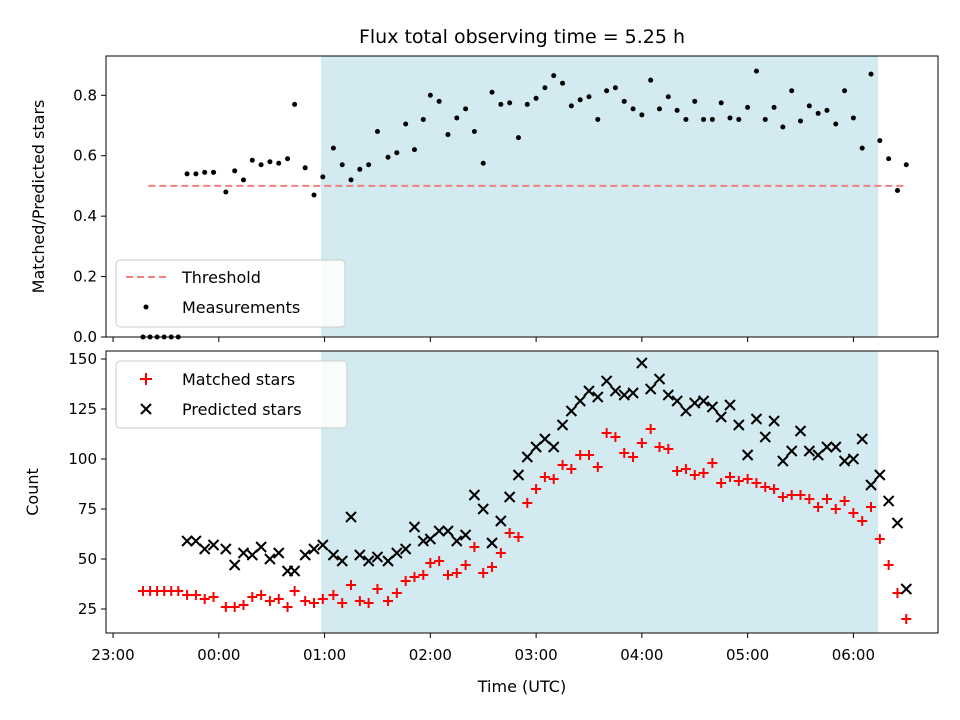 Image resolution: width=960 pixels, height=720 pixels. Describe the element at coordinates (38, 197) in the screenshot. I see `ratio-y-axis-label: Matched/Predicted stars` at that location.